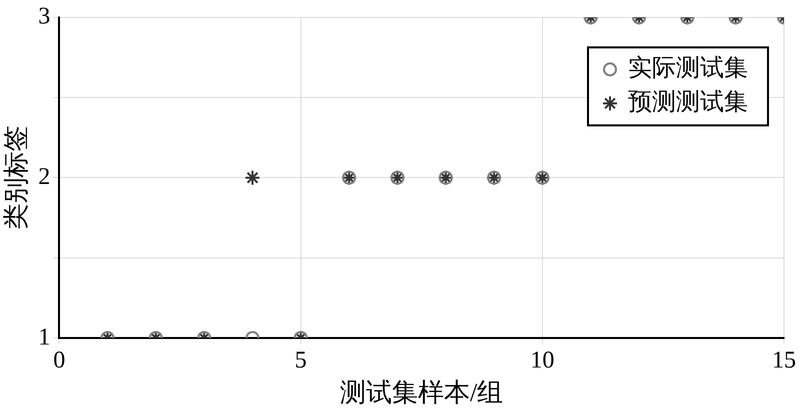  Describe the element at coordinates (15, 178) in the screenshot. I see `y-axis-title: 类别标签` at that location.